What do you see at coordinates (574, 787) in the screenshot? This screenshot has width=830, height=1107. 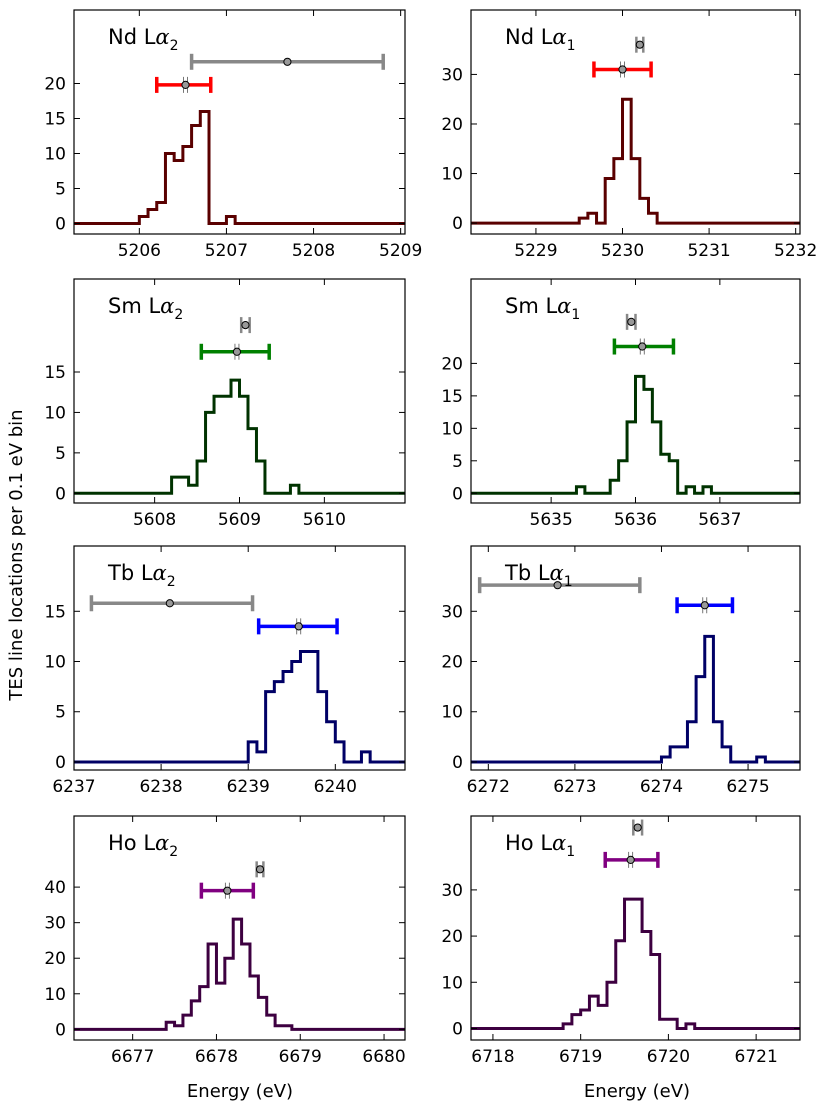 I see `x-tick-label: 6273` at bounding box center [574, 787].